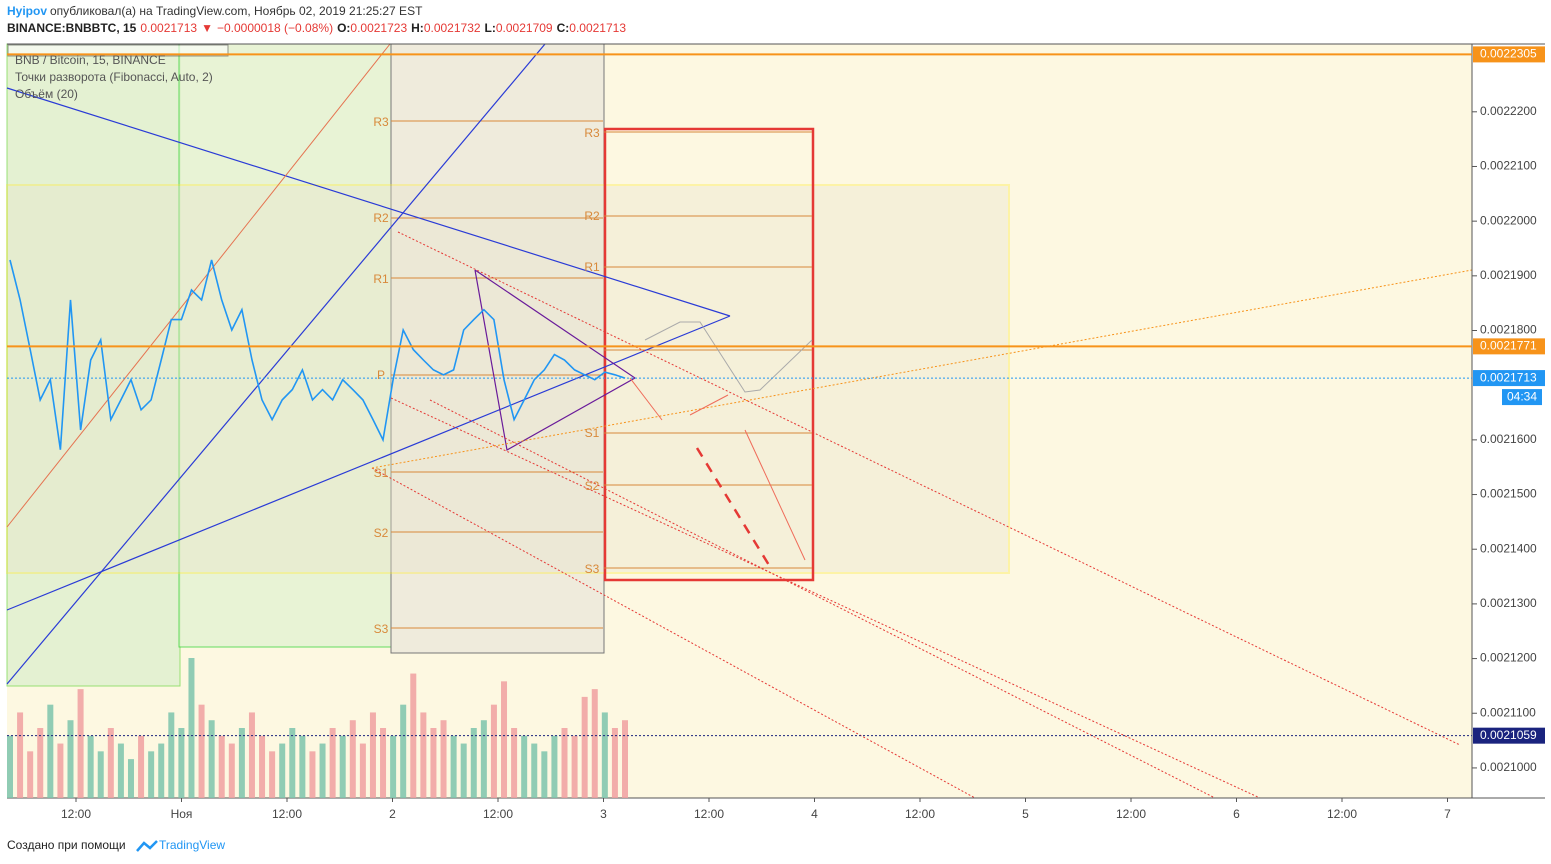 The image size is (1551, 864). I want to click on forecast-arrow, so click(734, 509).